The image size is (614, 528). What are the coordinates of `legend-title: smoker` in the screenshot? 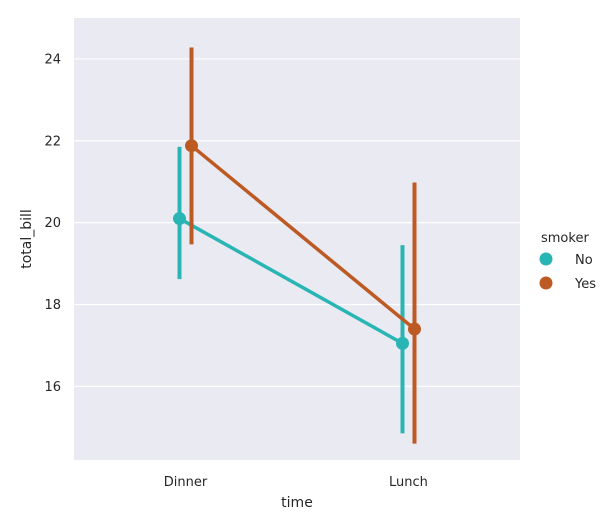 It's located at (565, 238).